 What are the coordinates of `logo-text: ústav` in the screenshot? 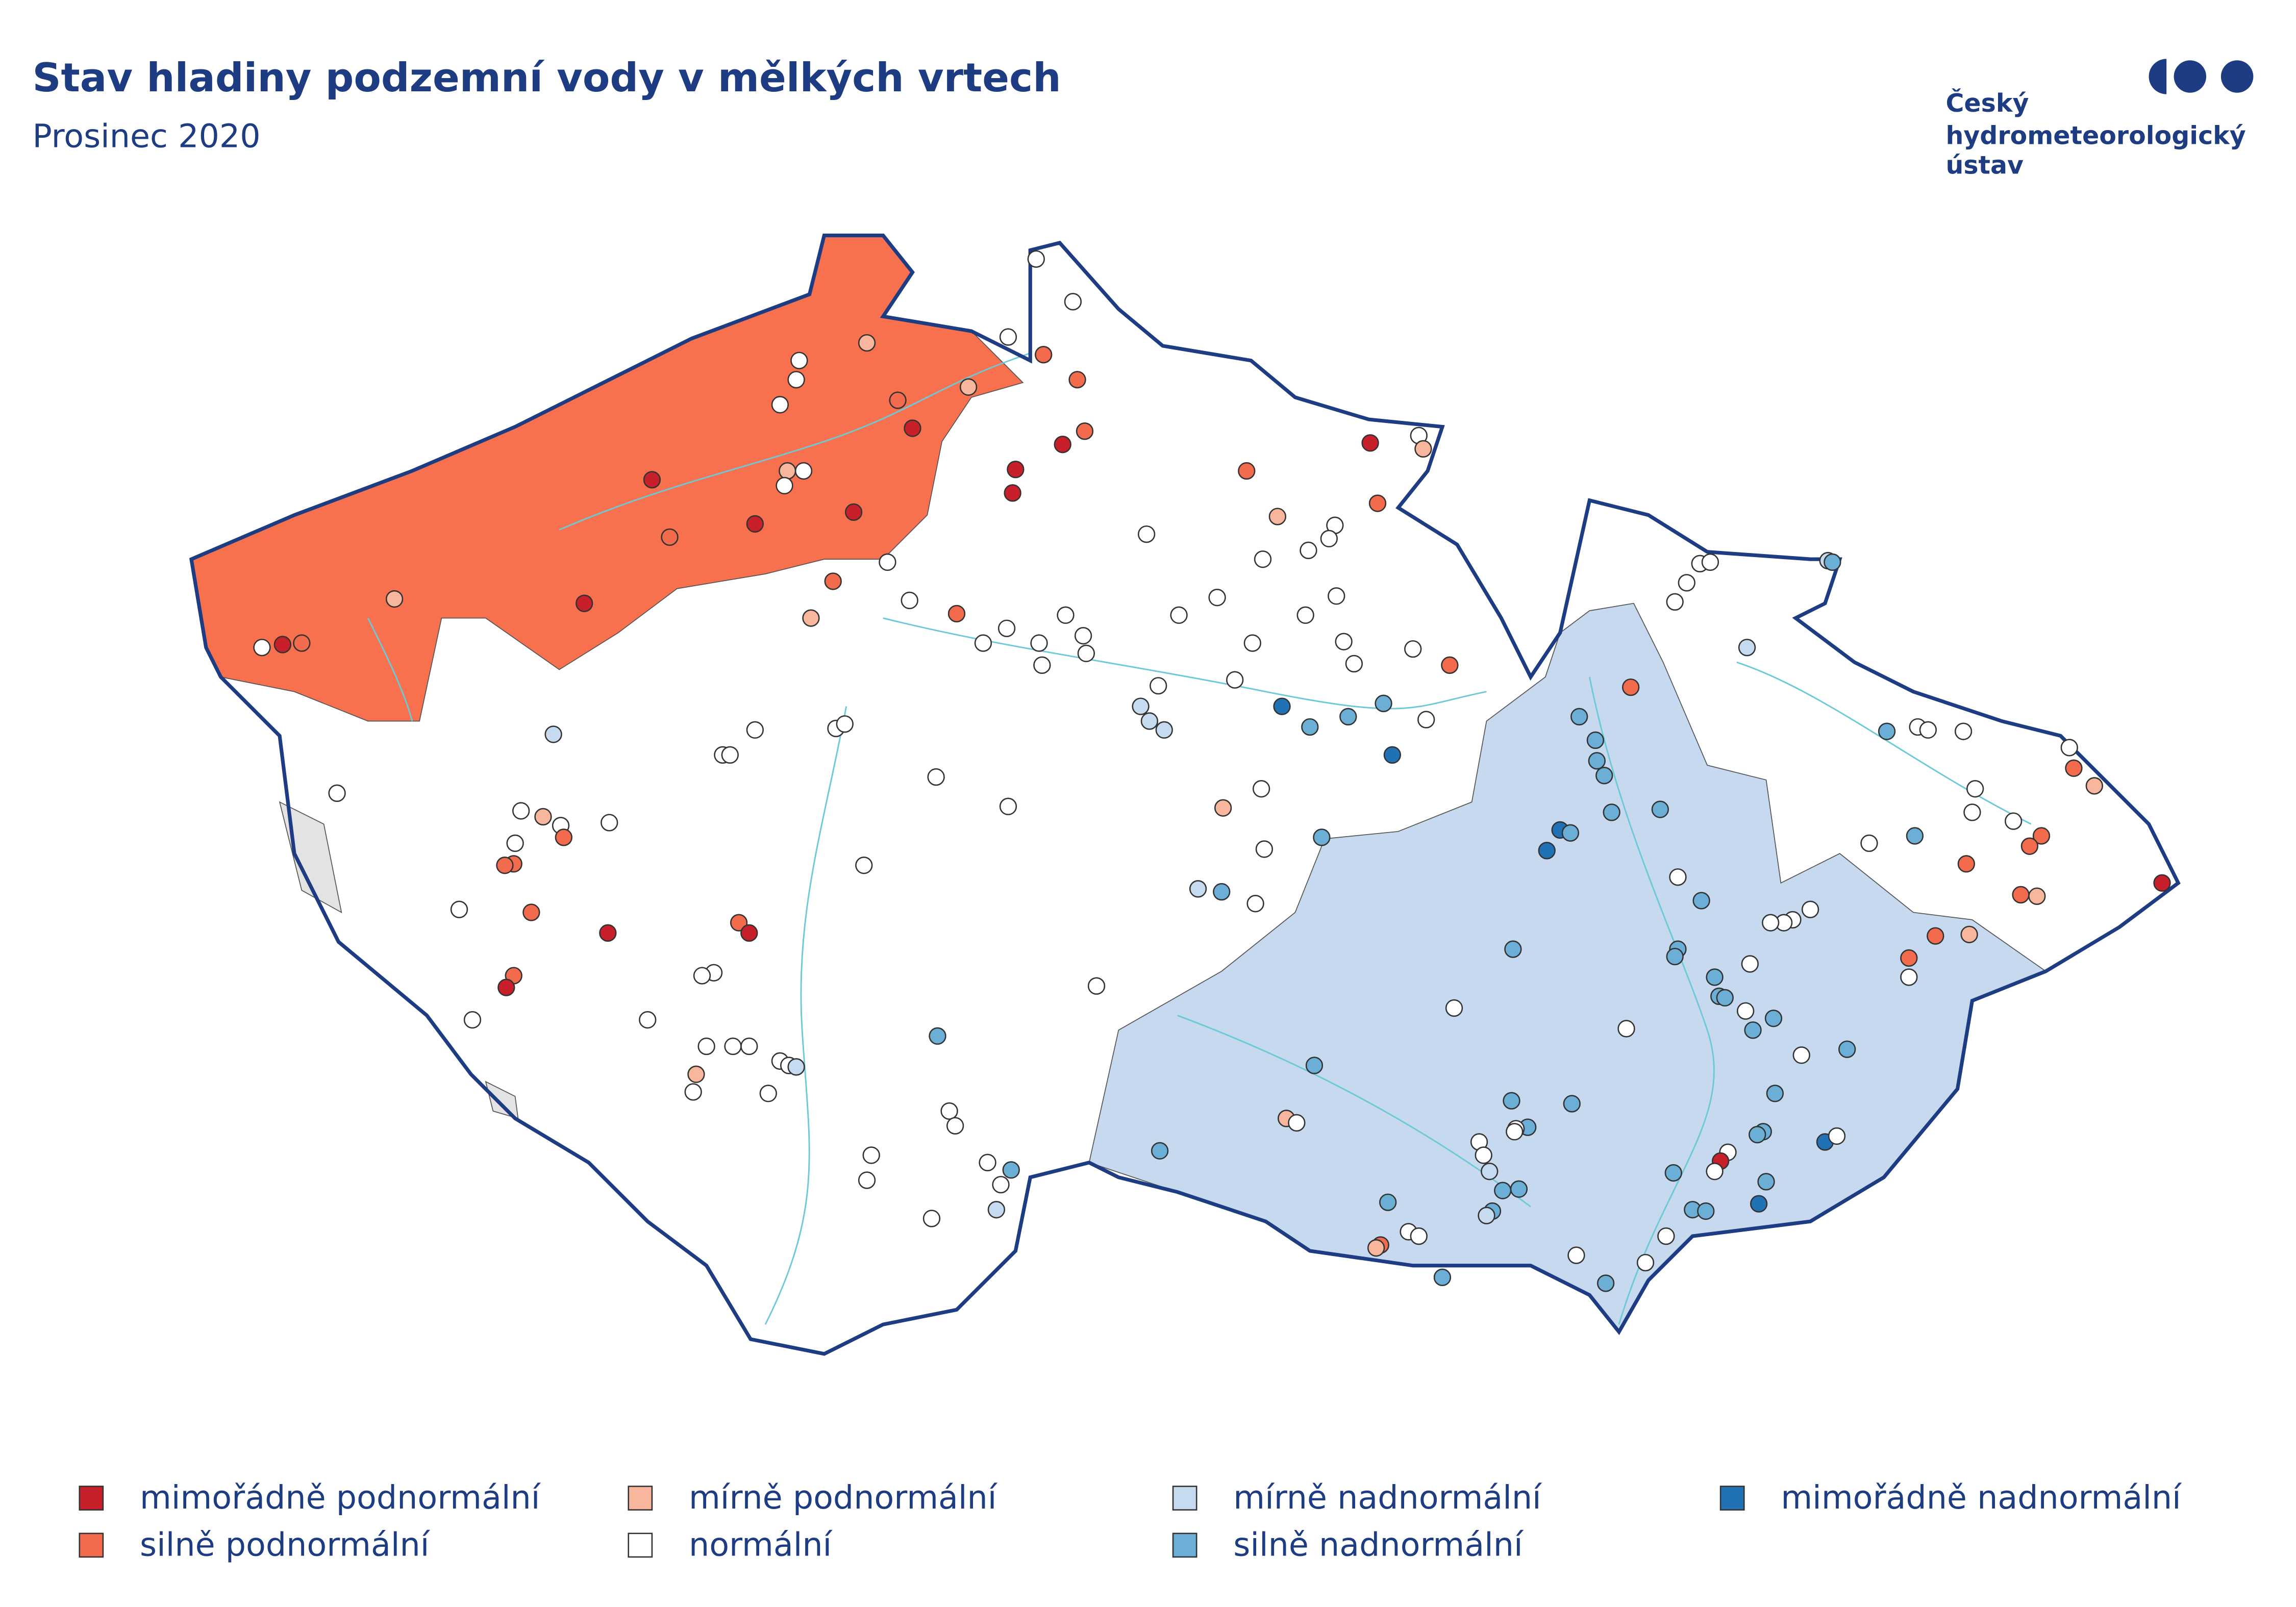 It's located at (1984, 165).